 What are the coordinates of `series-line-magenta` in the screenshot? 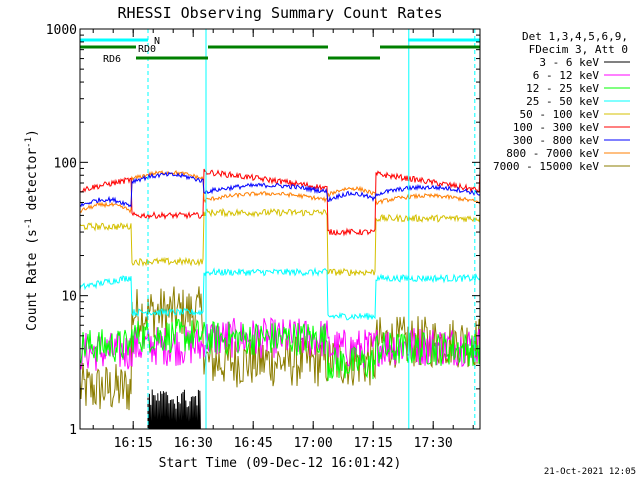 It's located at (280, 344).